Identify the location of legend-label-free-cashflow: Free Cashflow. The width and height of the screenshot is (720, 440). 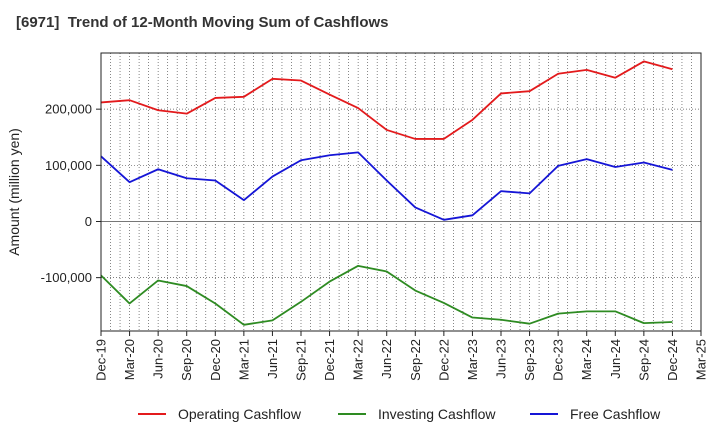
(615, 414).